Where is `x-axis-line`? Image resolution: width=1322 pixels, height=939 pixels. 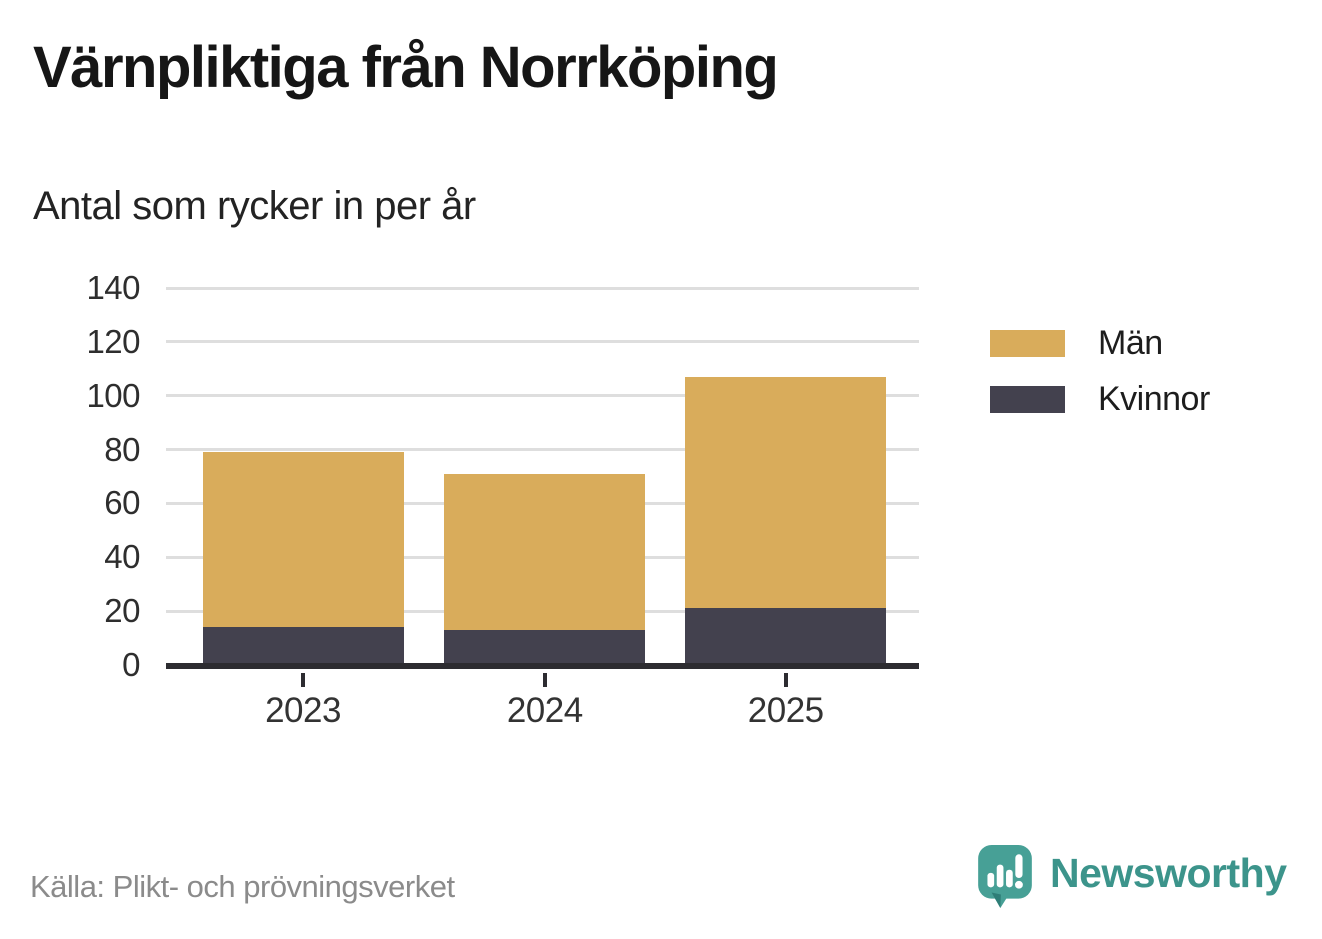
x-axis-line is located at coordinates (542, 666).